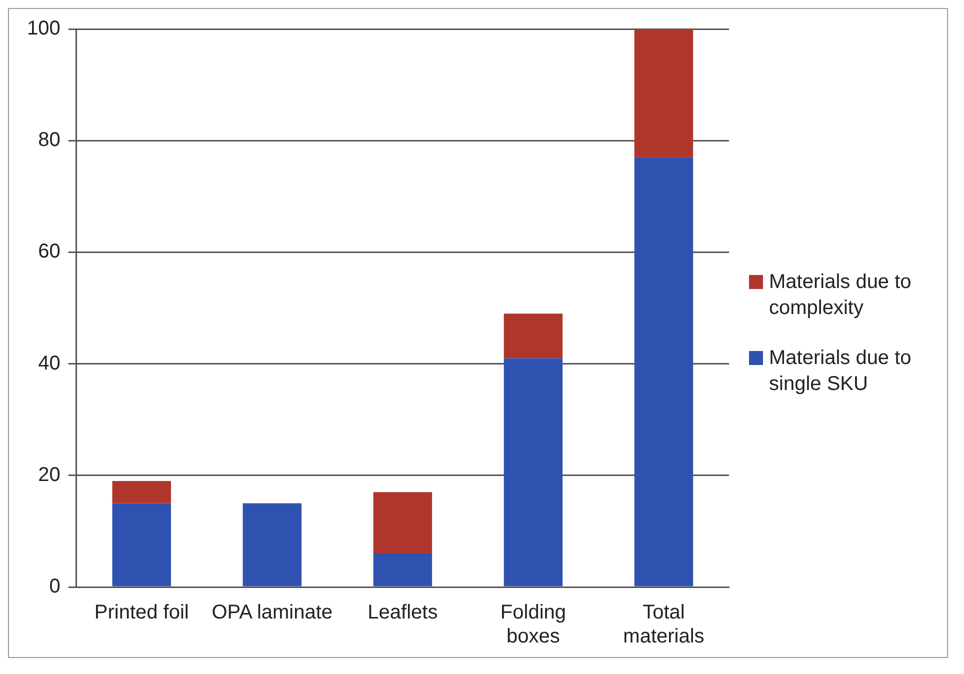  What do you see at coordinates (663, 625) in the screenshot?
I see `x-tick-label: Total materials` at bounding box center [663, 625].